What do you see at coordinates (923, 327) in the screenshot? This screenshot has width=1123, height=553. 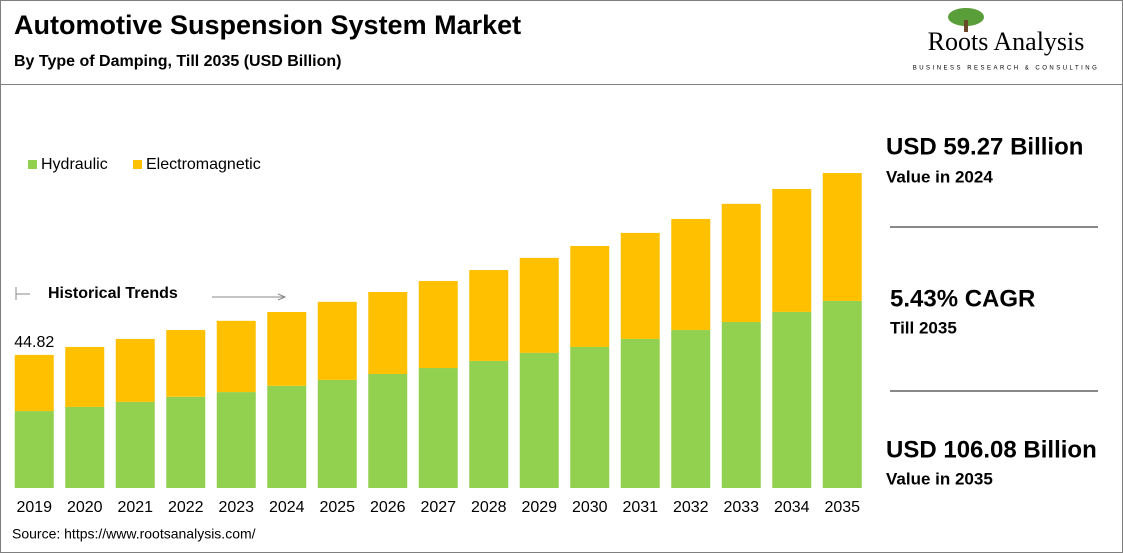 I see `highlight-caption: Till 2035` at bounding box center [923, 327].